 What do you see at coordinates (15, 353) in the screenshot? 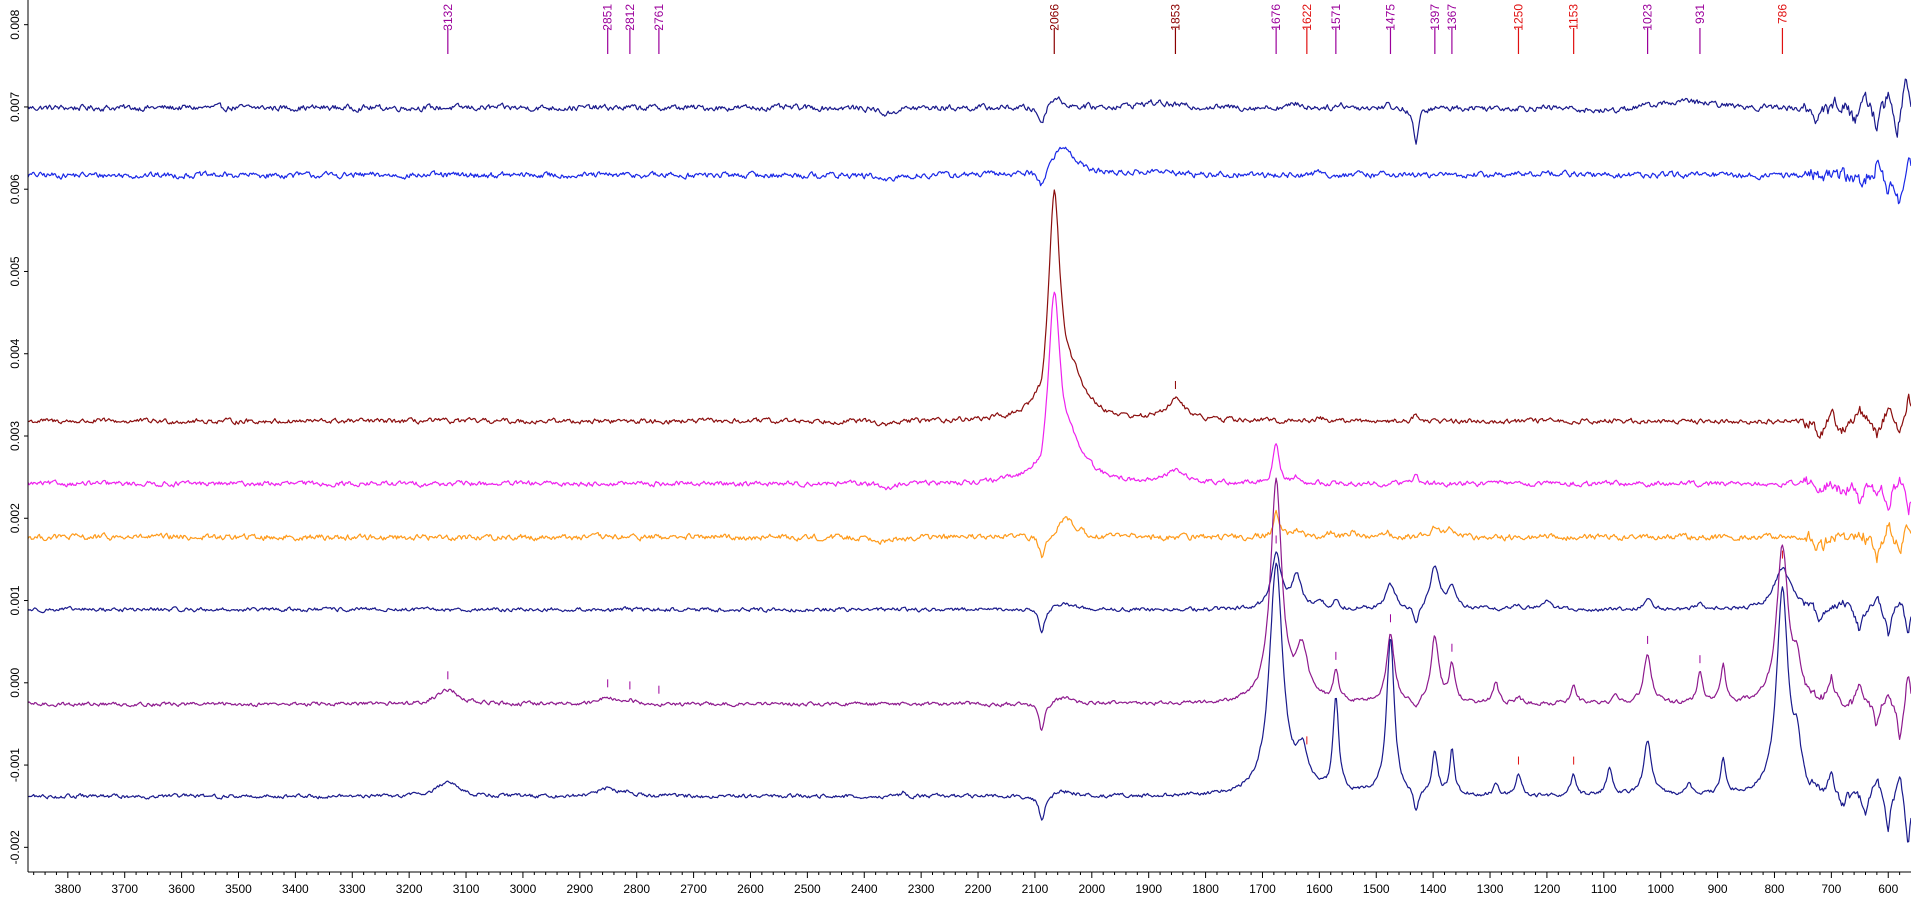
I see `y-tick-label: 0.004` at bounding box center [15, 353].